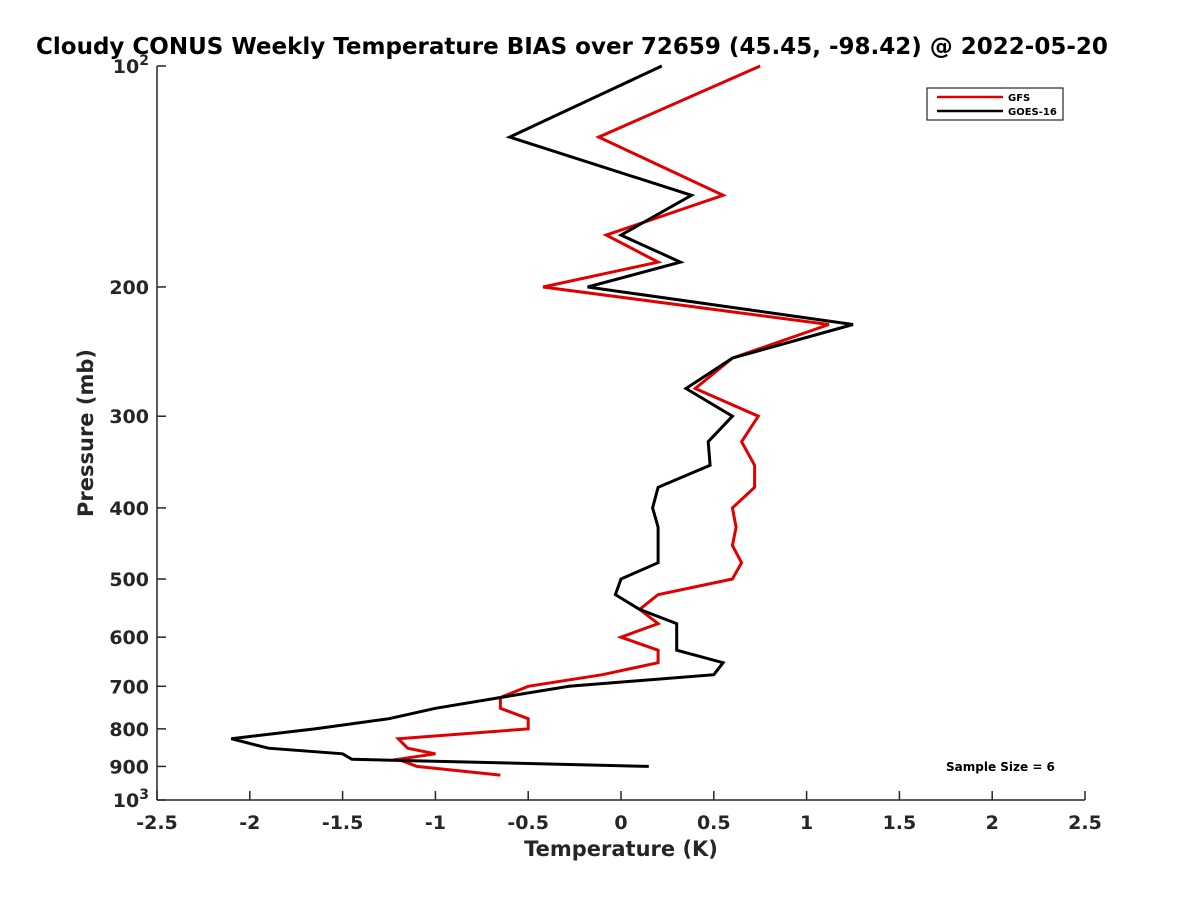  I want to click on x-ticks: -2.5 -2 -1.5 -1 -0.5 0 0.5 1 1.5 2 2.5, so click(619, 812).